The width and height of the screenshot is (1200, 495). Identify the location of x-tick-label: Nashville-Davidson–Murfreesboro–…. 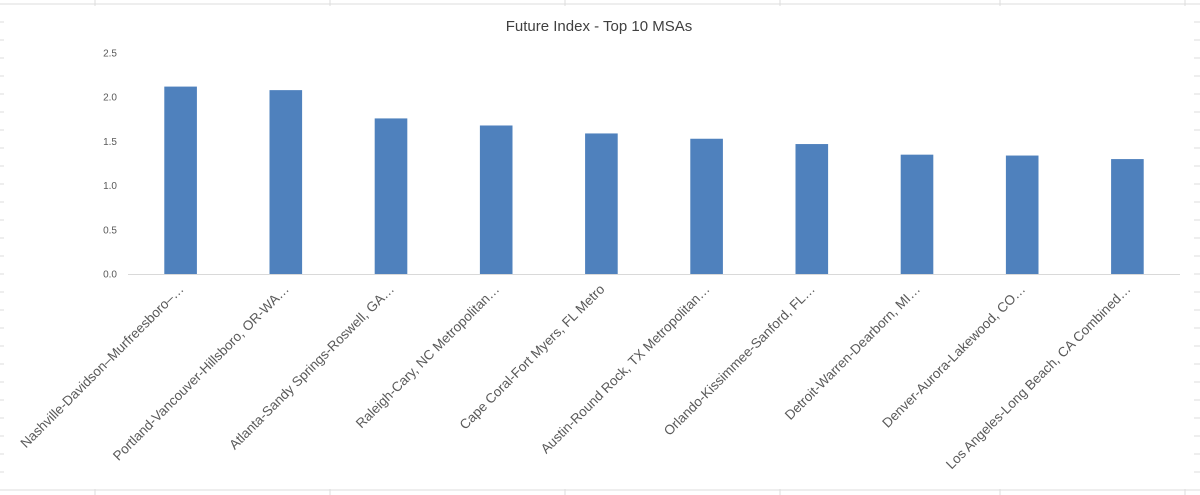
(101, 366).